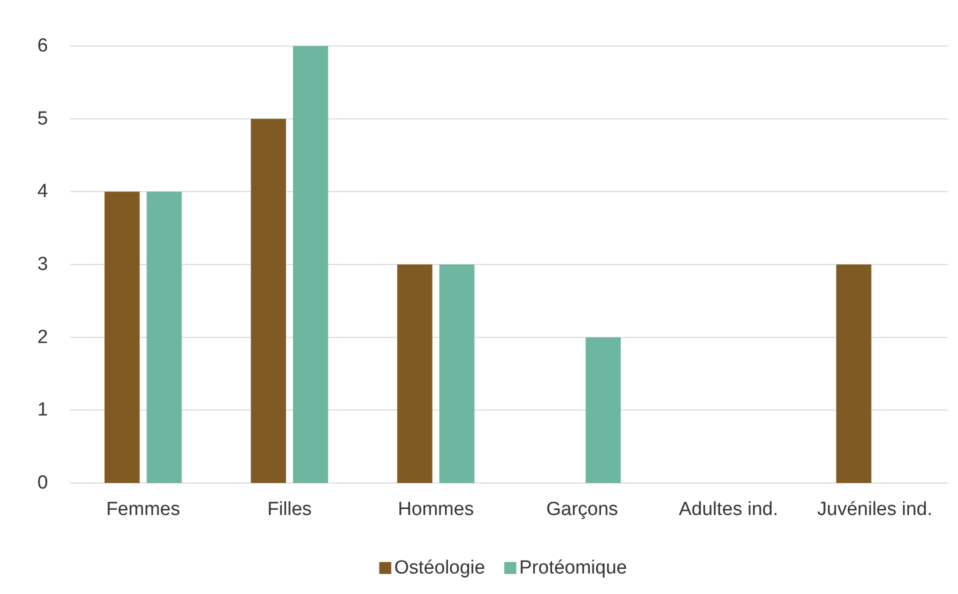 The width and height of the screenshot is (958, 594). I want to click on x-tick-label: Filles, so click(289, 509).